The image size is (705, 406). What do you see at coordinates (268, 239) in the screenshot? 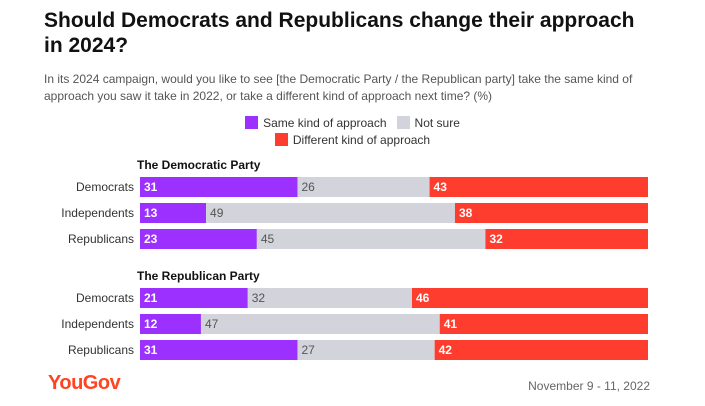
I see `data-label-not-sure: 45` at bounding box center [268, 239].